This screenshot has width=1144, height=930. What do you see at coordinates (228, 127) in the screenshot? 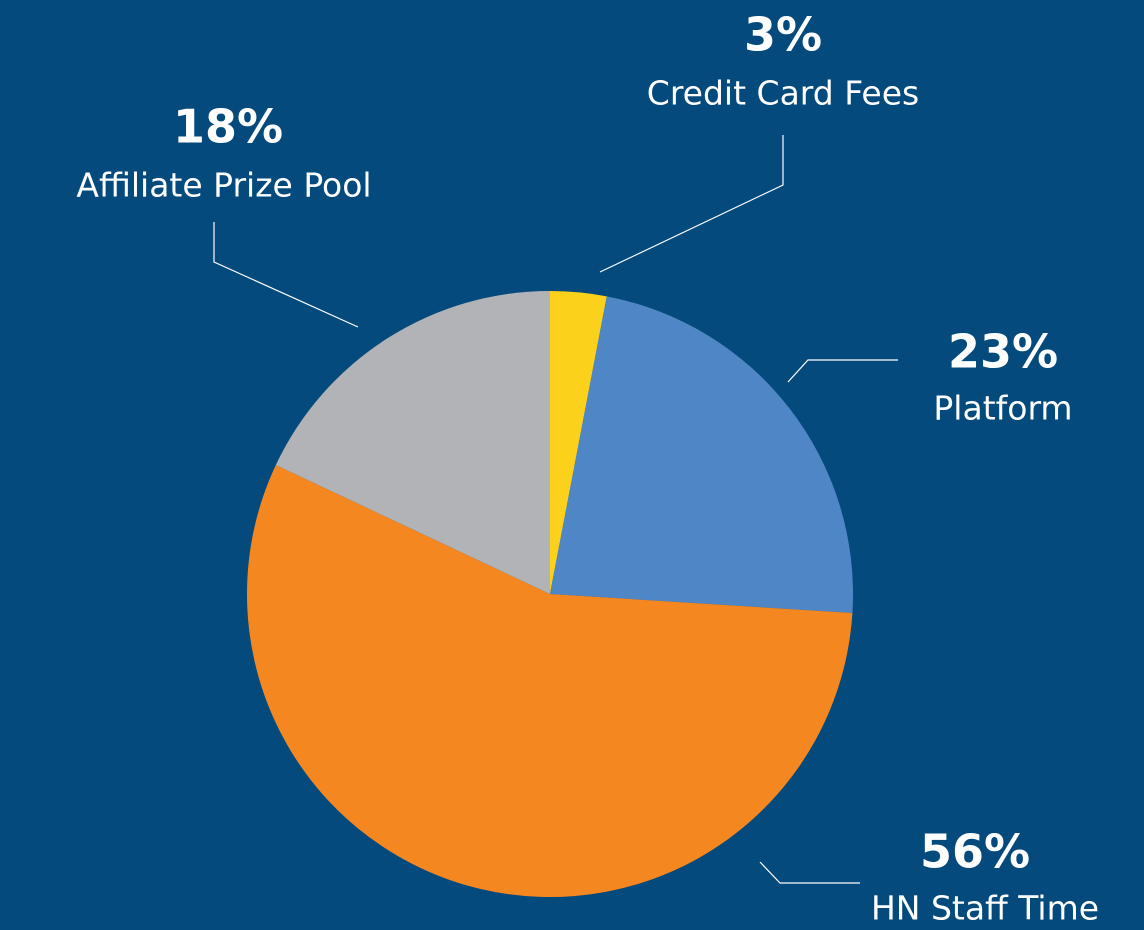
I see `slice-value-label: 18%` at bounding box center [228, 127].